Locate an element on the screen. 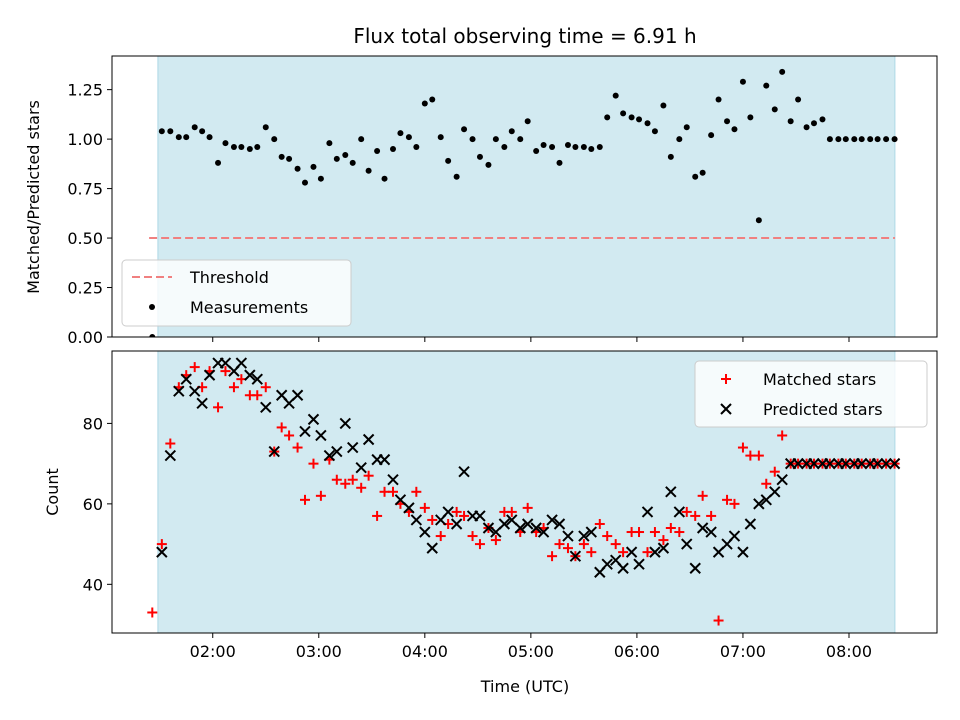  x-tick-label: 03:00 is located at coordinates (319, 651).